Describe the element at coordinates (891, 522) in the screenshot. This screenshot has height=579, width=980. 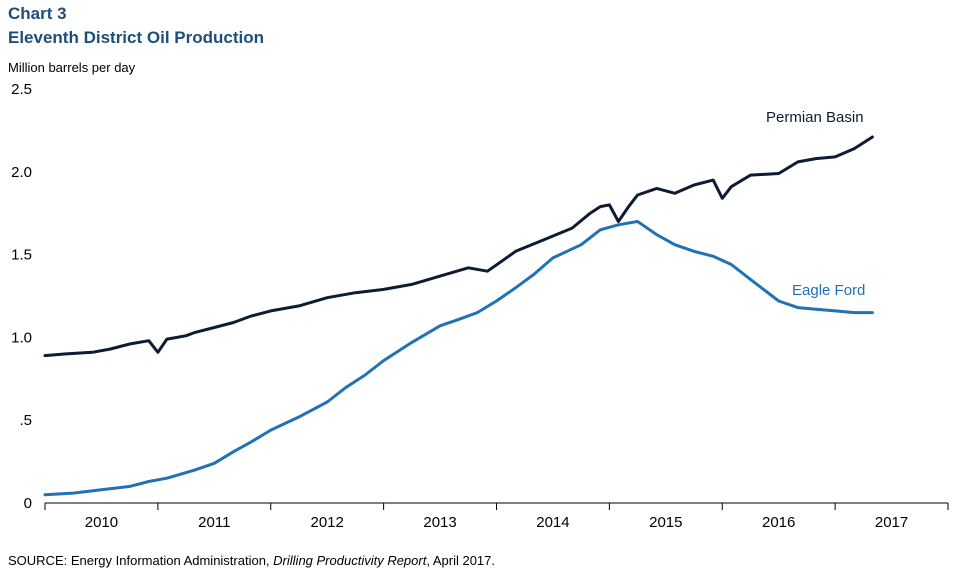
I see `x-tick-label: 2017` at that location.